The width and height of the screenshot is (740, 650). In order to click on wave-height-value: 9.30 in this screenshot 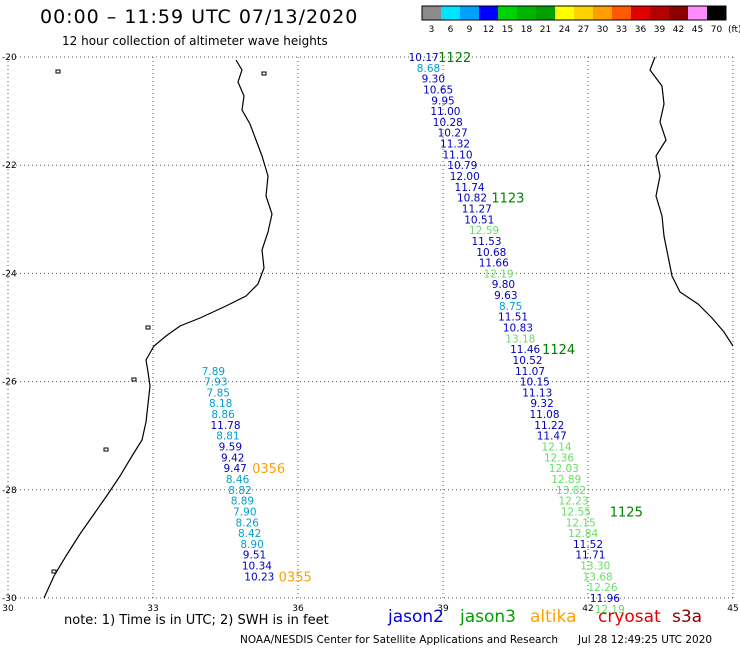, I will do `click(433, 80)`.